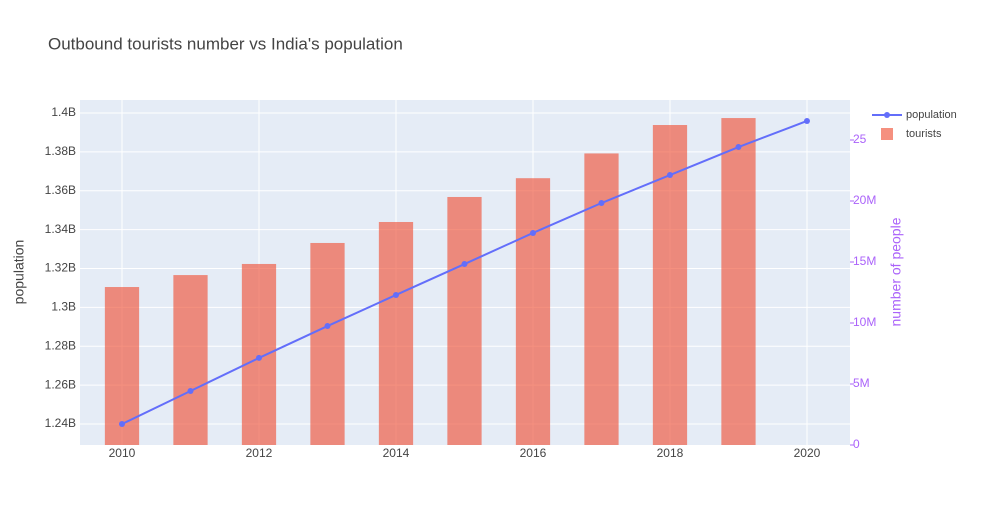 Image resolution: width=983 pixels, height=530 pixels. Describe the element at coordinates (63, 307) in the screenshot. I see `y-tick-label: 1.3B` at that location.